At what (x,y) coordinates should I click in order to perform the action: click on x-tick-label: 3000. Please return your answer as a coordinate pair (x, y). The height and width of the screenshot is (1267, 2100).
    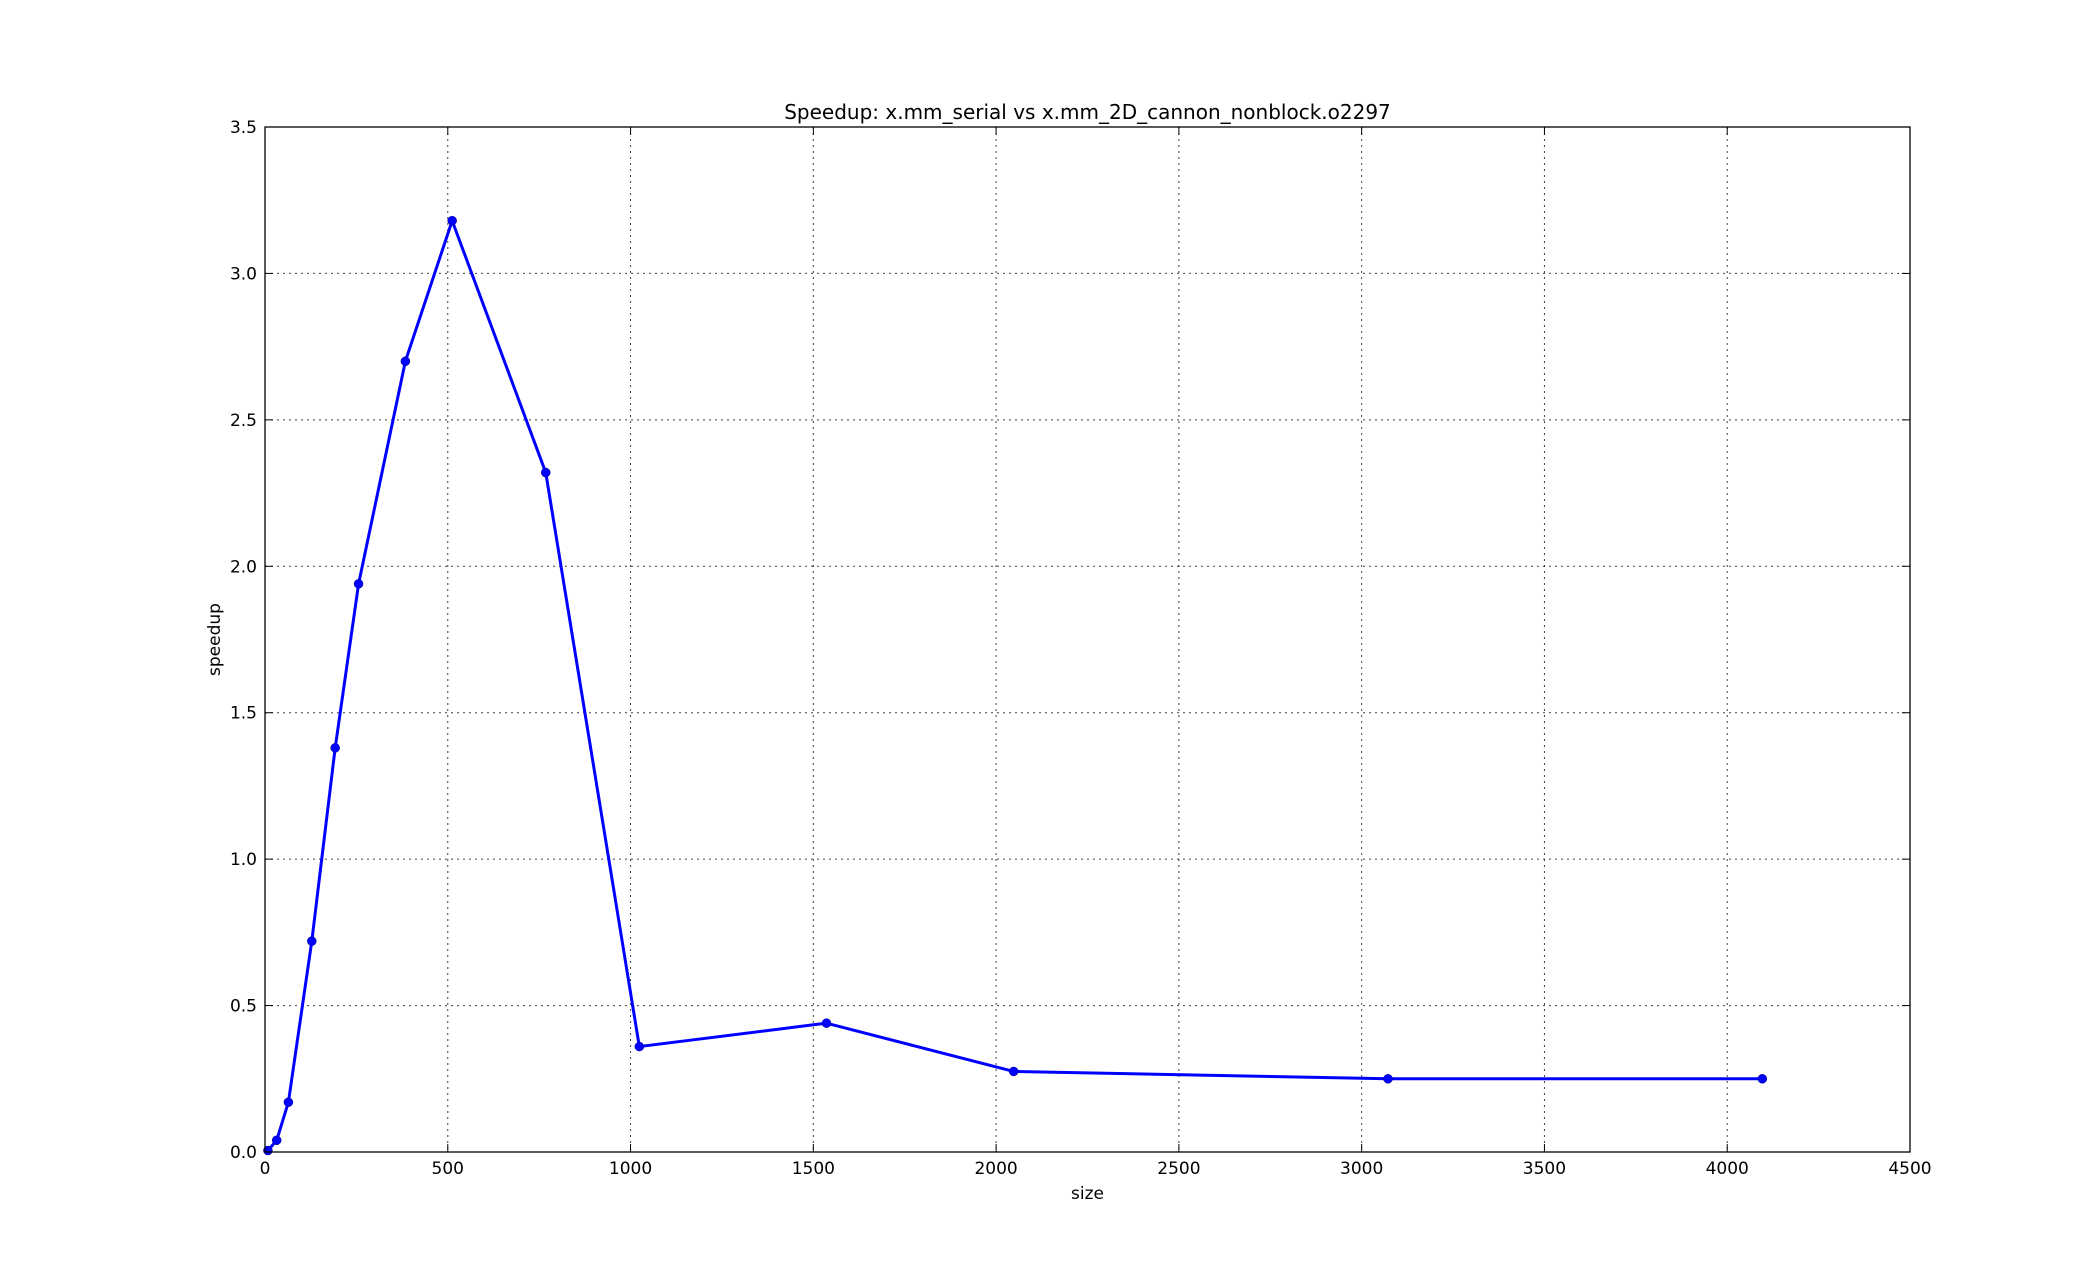
    Looking at the image, I should click on (1361, 1169).